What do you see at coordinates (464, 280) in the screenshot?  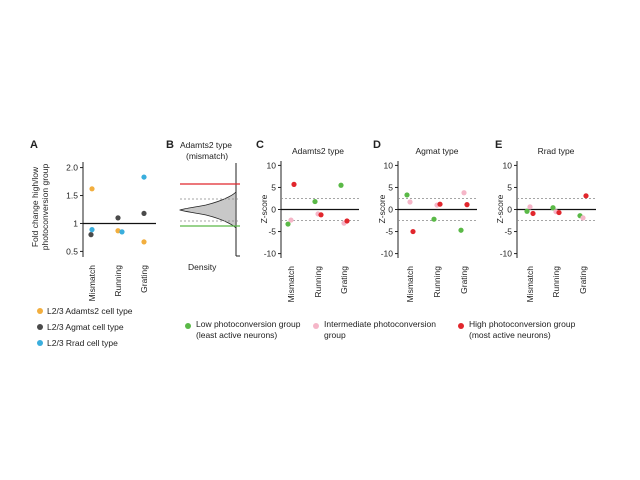 I see `panel-d-x-tick-label: Grating` at bounding box center [464, 280].